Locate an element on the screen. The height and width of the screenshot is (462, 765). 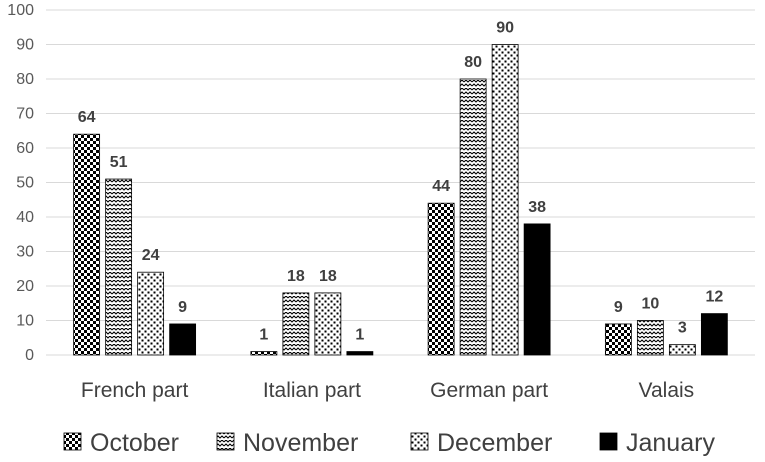
bar-january-french-part is located at coordinates (183, 339).